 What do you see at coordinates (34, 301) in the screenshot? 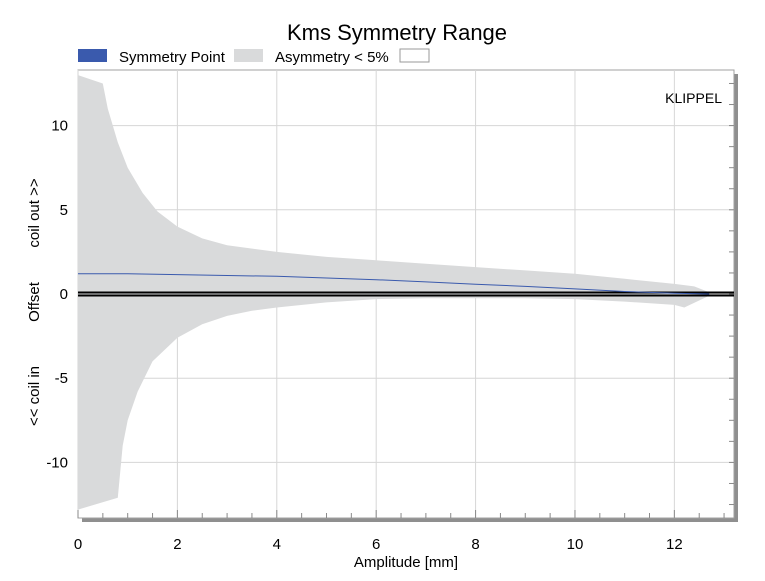
I see `y-axis-label-mid: Offset` at bounding box center [34, 301].